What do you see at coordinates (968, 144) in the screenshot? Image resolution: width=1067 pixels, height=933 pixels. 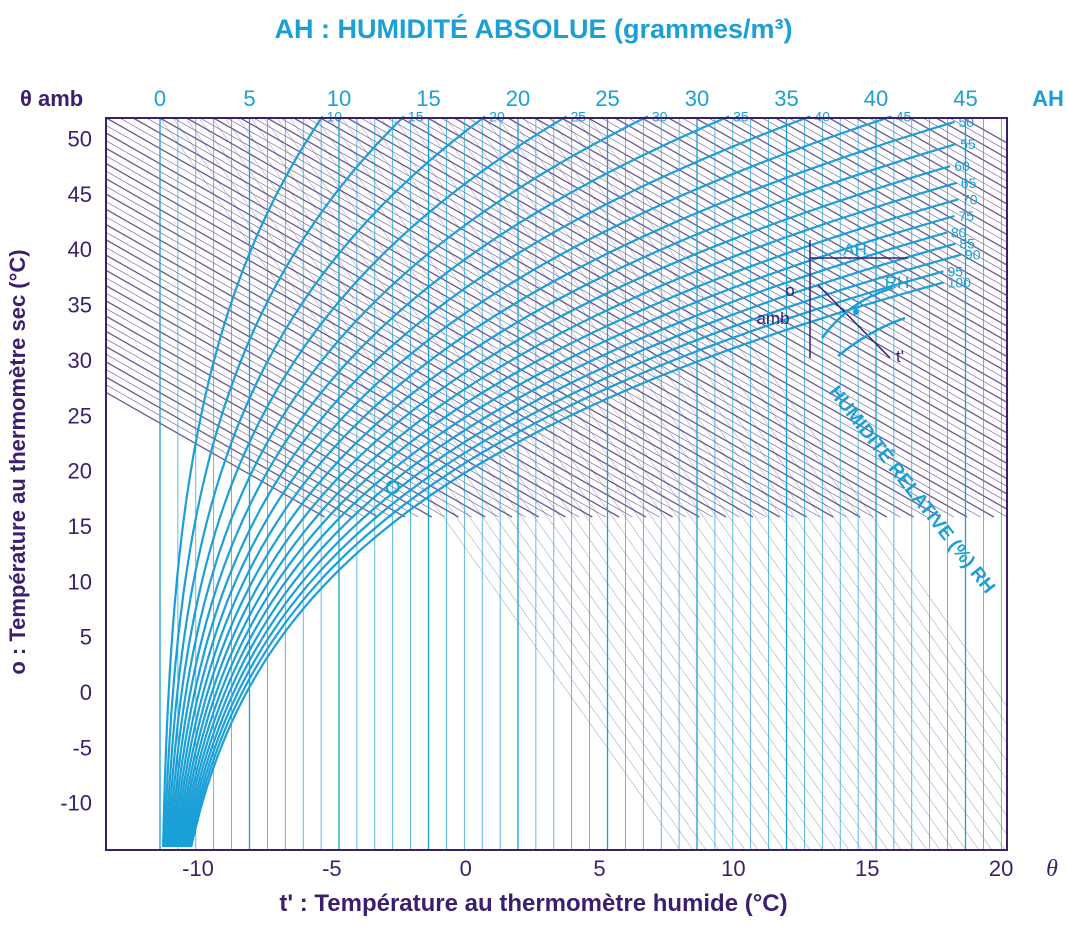 I see `rh-curve-label: 55` at bounding box center [968, 144].